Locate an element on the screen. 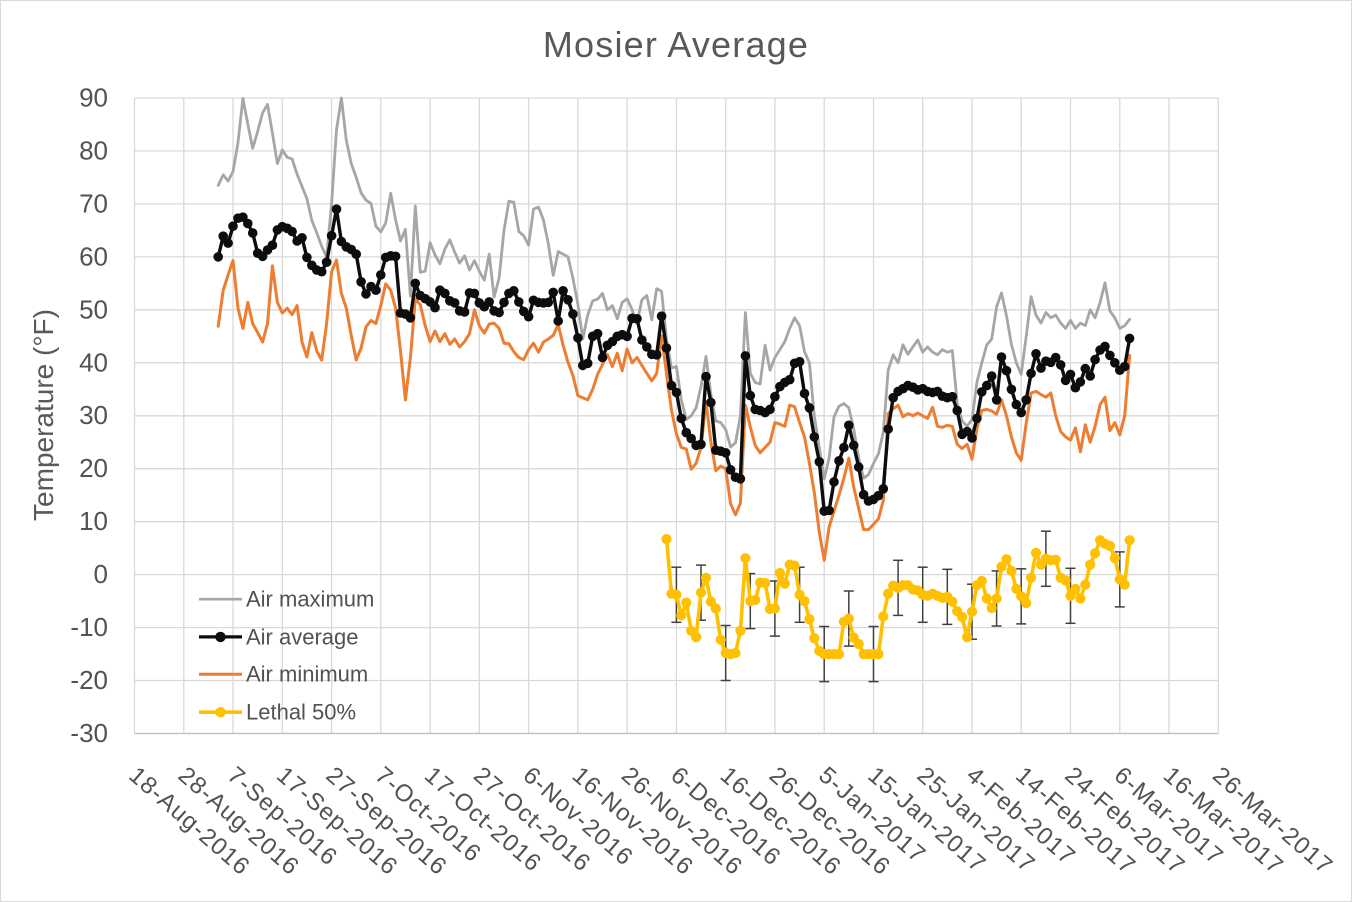  svg-text: Air maximum is located at coordinates (310, 599).